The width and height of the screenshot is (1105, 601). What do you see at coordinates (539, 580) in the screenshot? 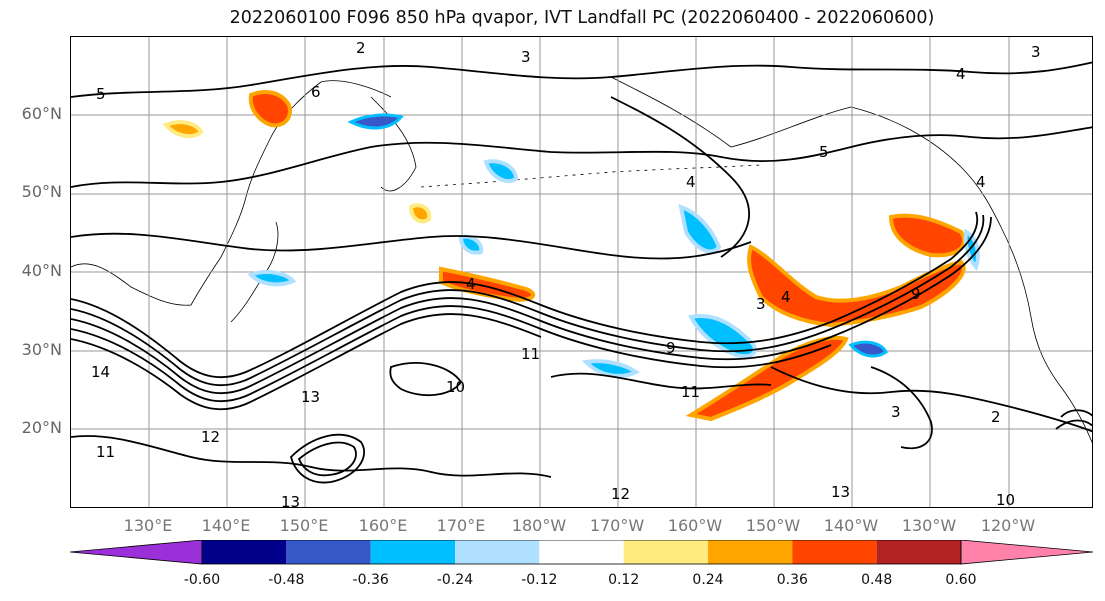
I see `colorbar-tick-label: -0.12` at bounding box center [539, 580].